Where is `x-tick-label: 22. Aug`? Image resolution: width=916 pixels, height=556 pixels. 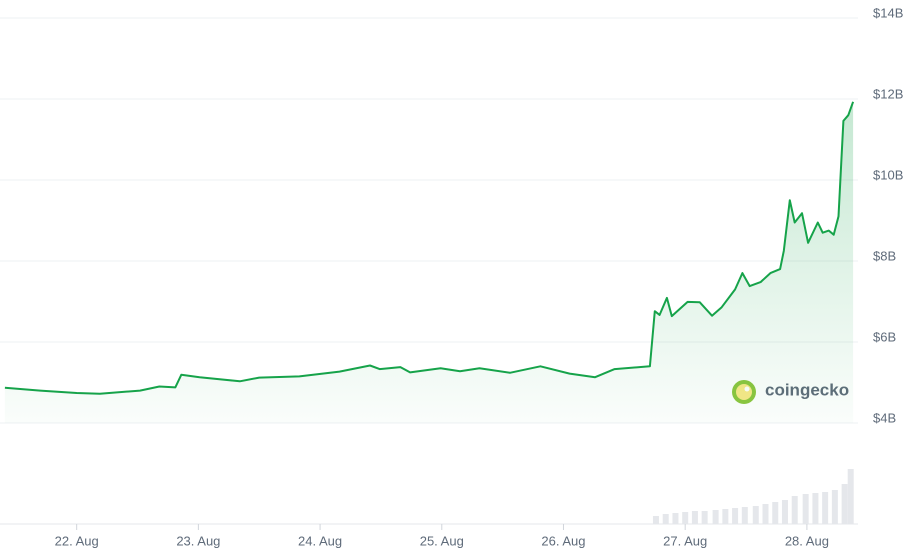
x-tick-label: 22. Aug is located at coordinates (77, 540).